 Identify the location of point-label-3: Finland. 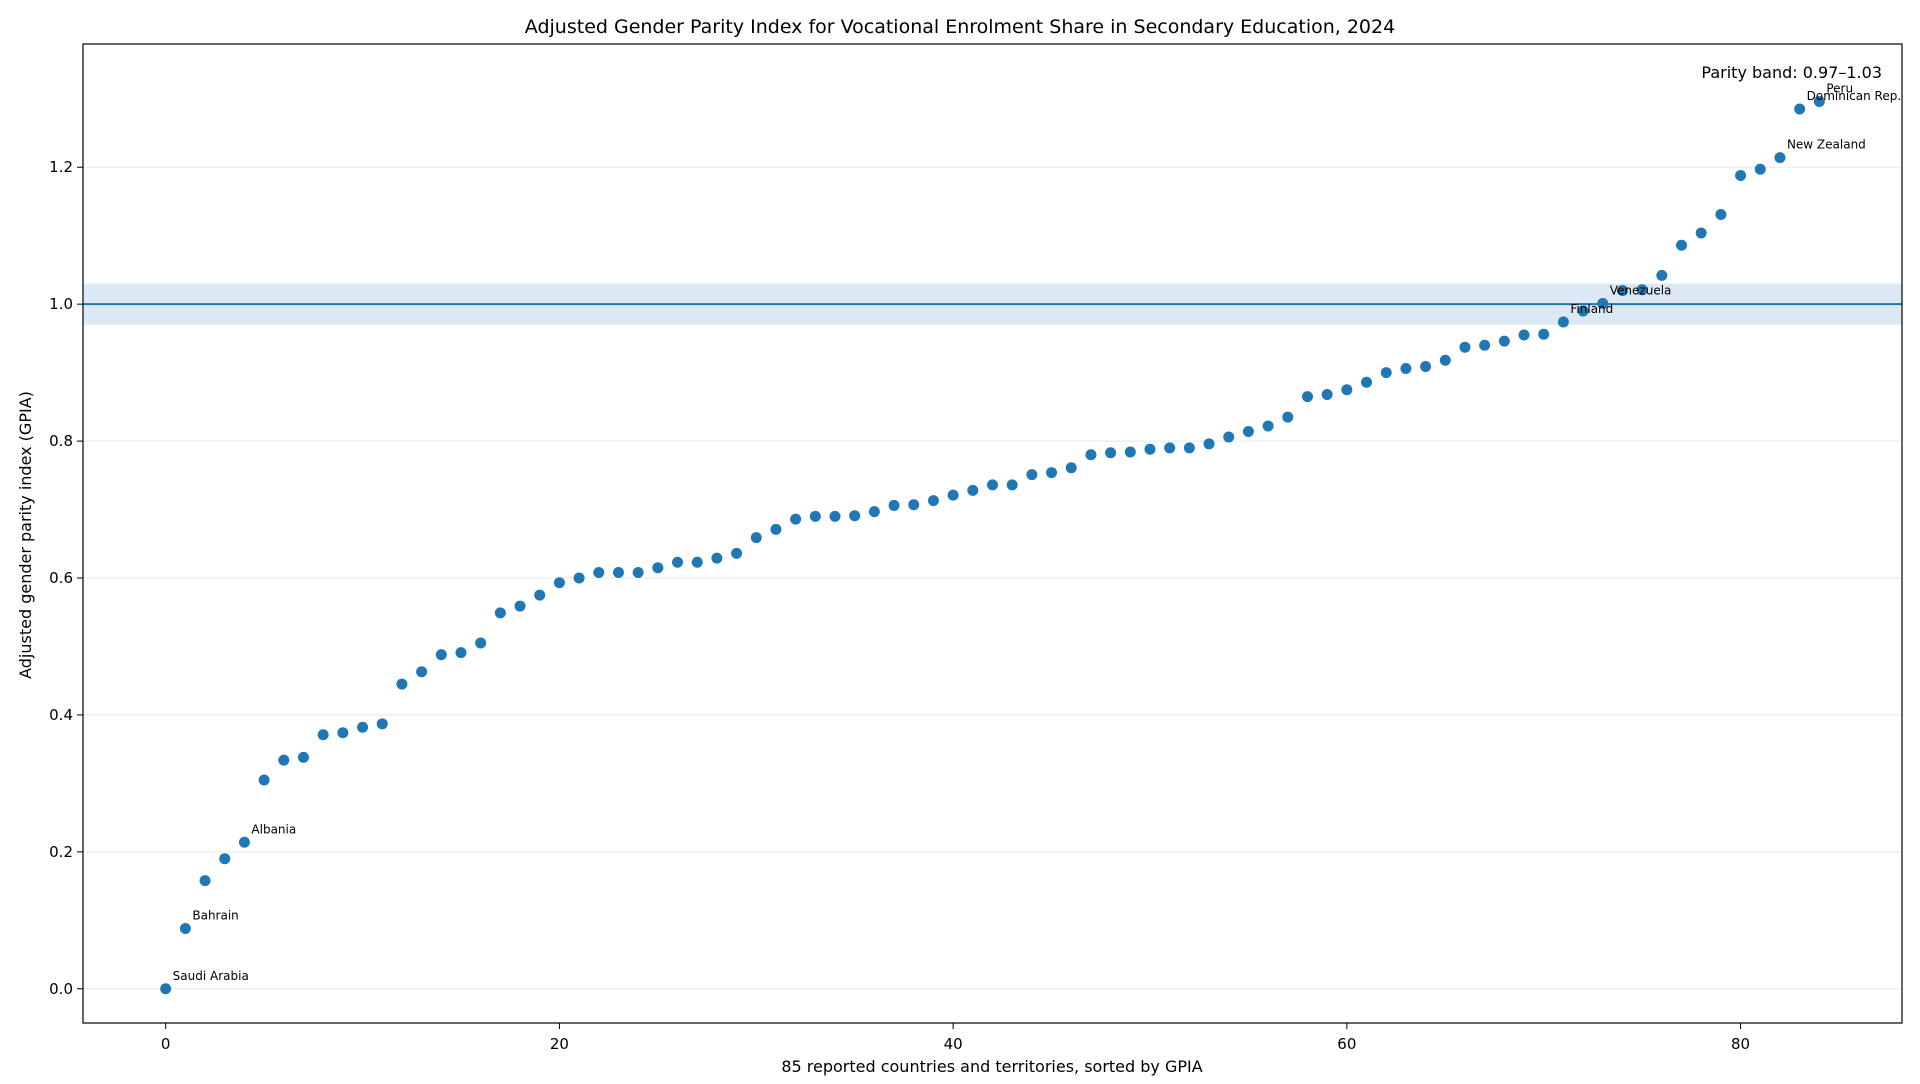
(1591, 309).